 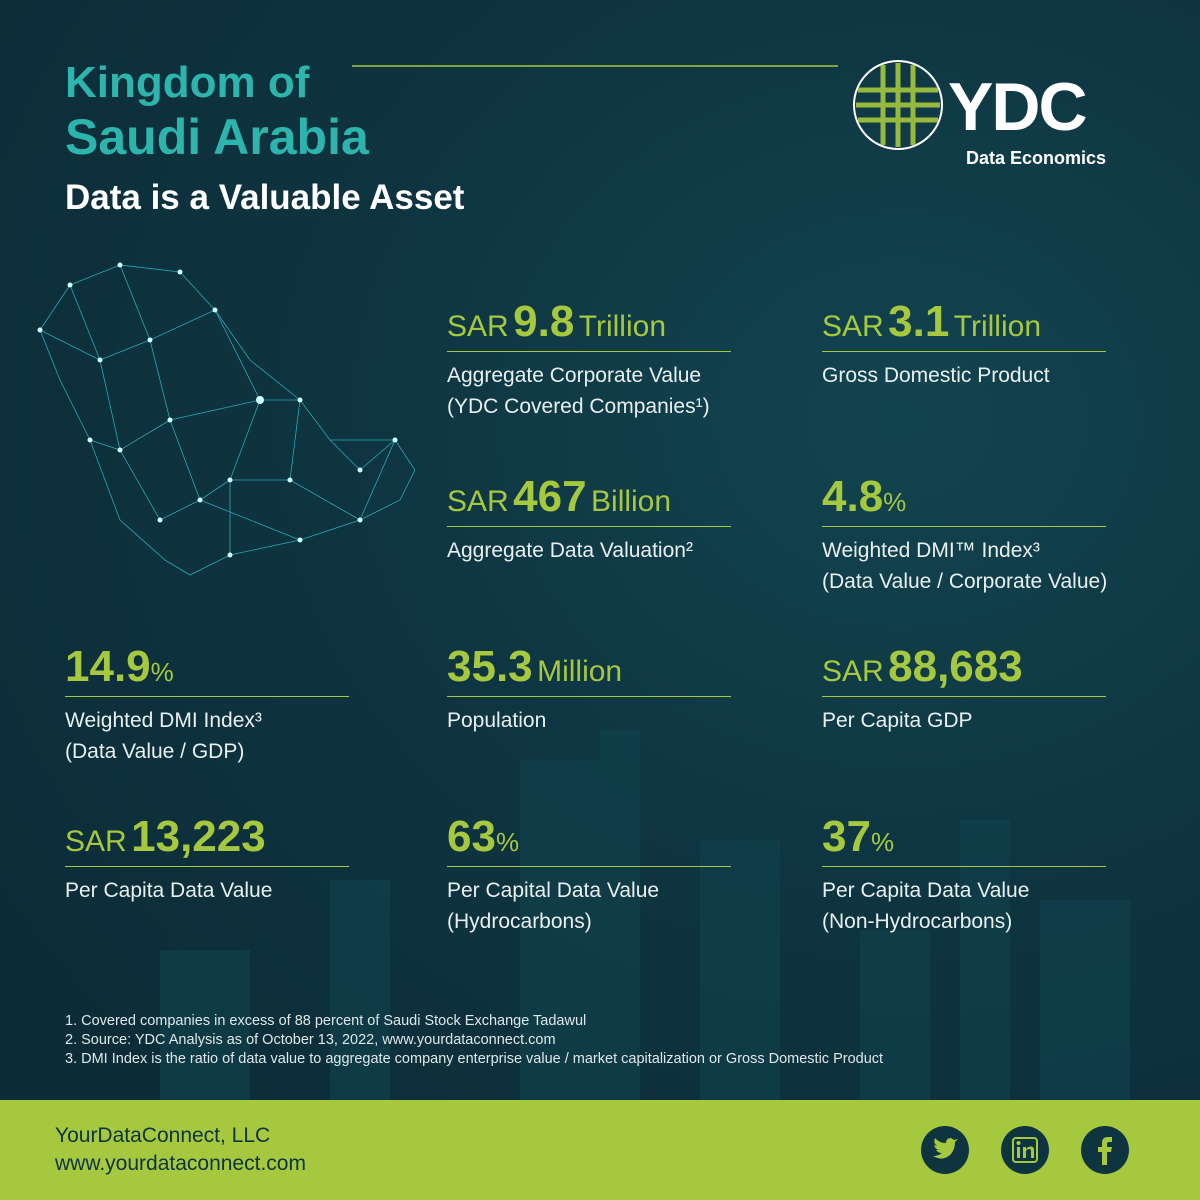 What do you see at coordinates (490, 666) in the screenshot?
I see `stat-number: 35.3` at bounding box center [490, 666].